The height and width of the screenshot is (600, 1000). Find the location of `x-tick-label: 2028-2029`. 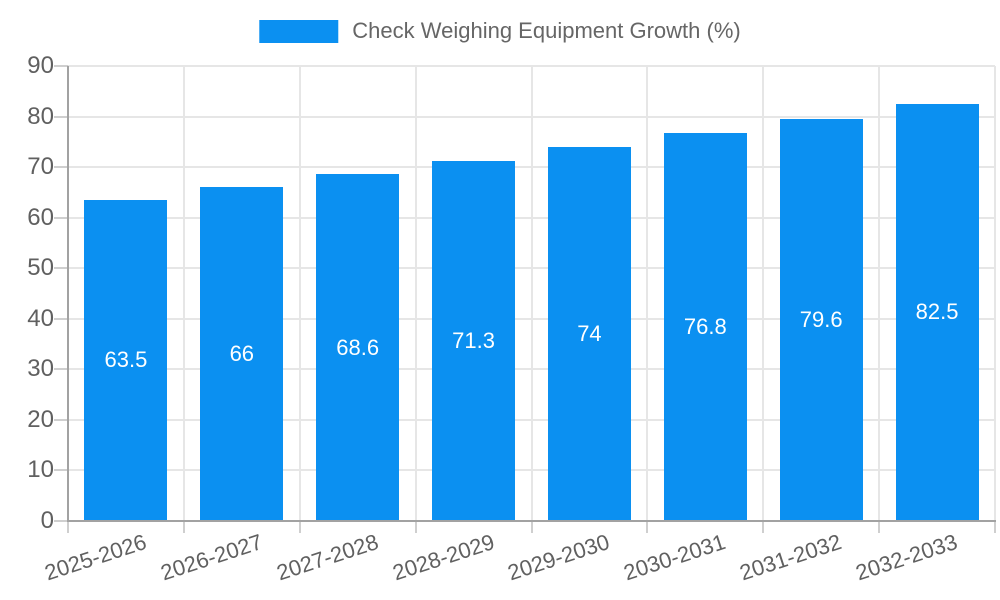

x-tick-label: 2028-2029 is located at coordinates (443, 557).